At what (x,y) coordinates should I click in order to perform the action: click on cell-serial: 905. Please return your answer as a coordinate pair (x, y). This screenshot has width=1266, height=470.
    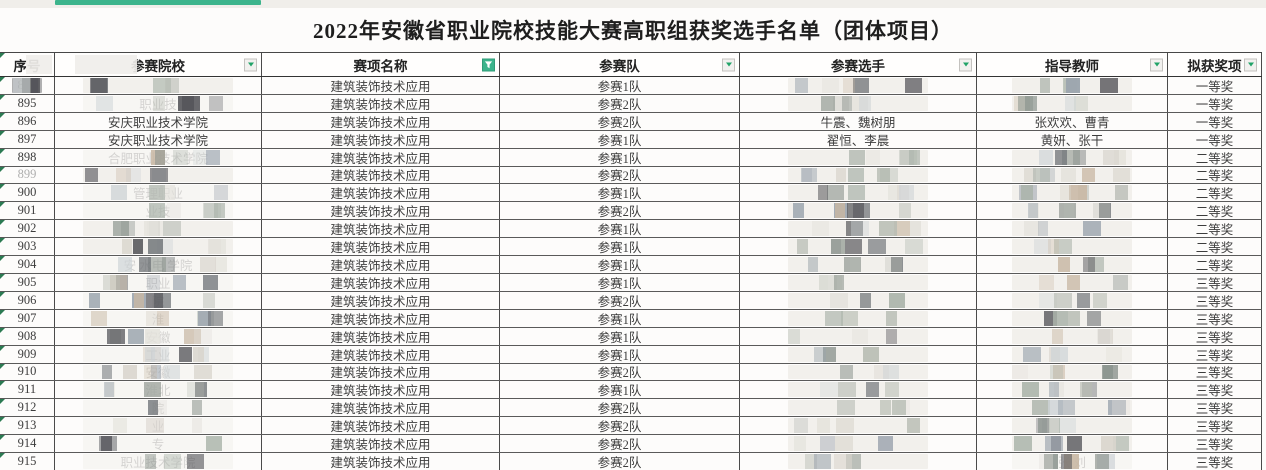
    Looking at the image, I should click on (27, 282).